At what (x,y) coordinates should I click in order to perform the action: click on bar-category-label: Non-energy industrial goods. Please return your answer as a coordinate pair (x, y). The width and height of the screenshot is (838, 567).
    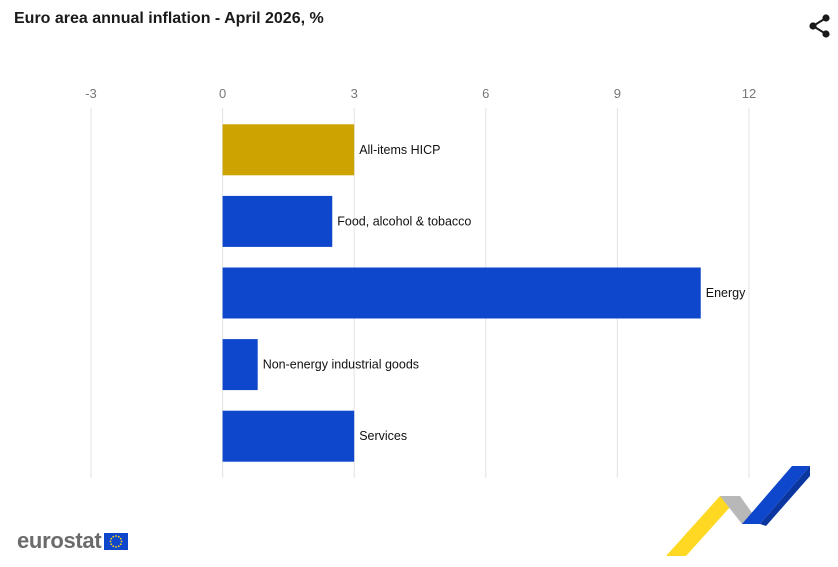
    Looking at the image, I should click on (341, 365).